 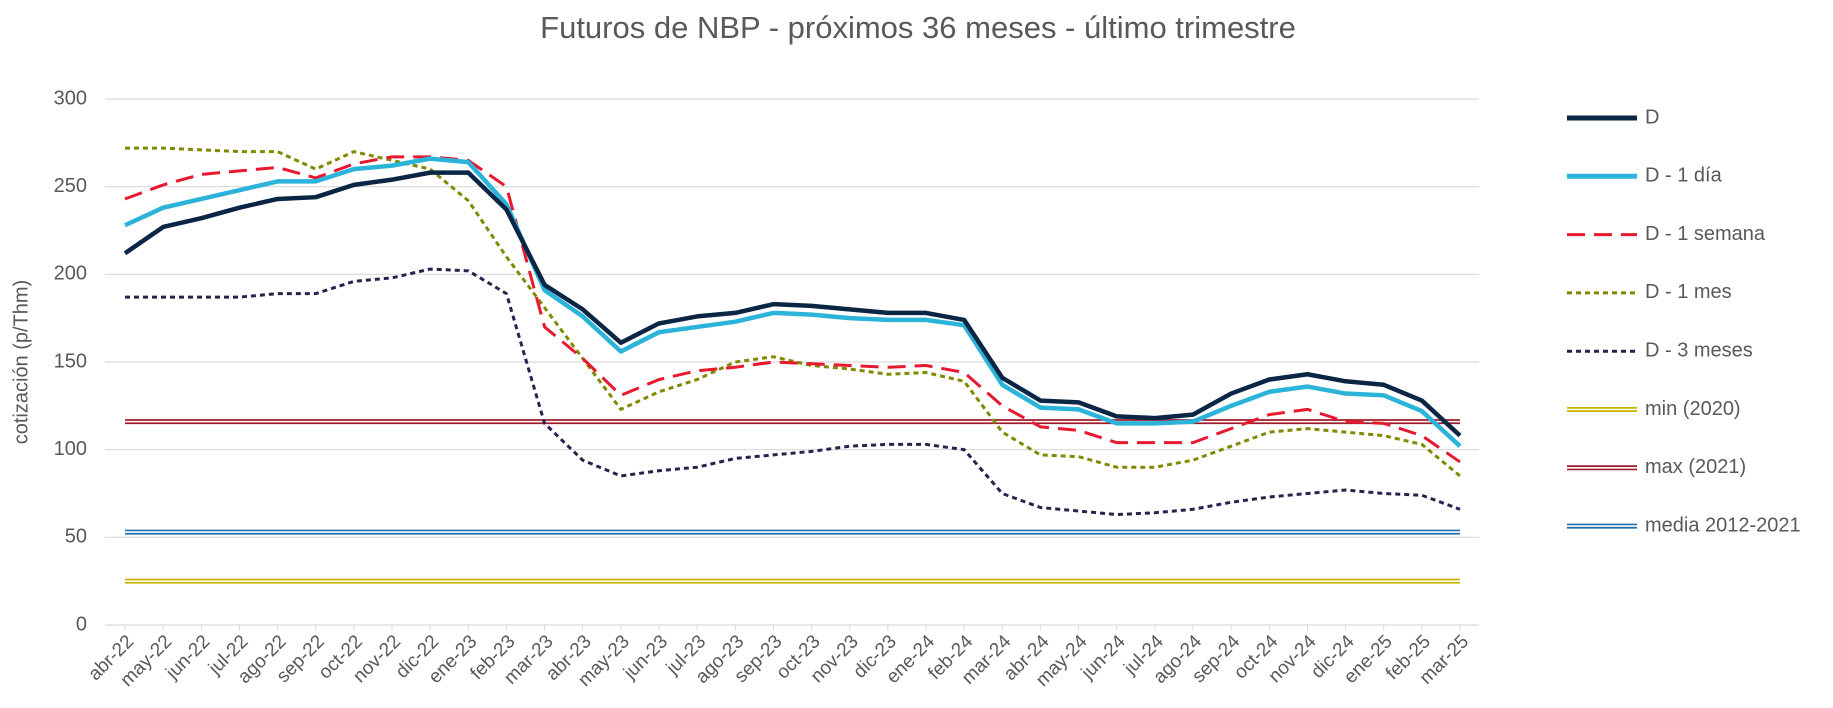 I want to click on legend-label: max (2021), so click(x=1695, y=467).